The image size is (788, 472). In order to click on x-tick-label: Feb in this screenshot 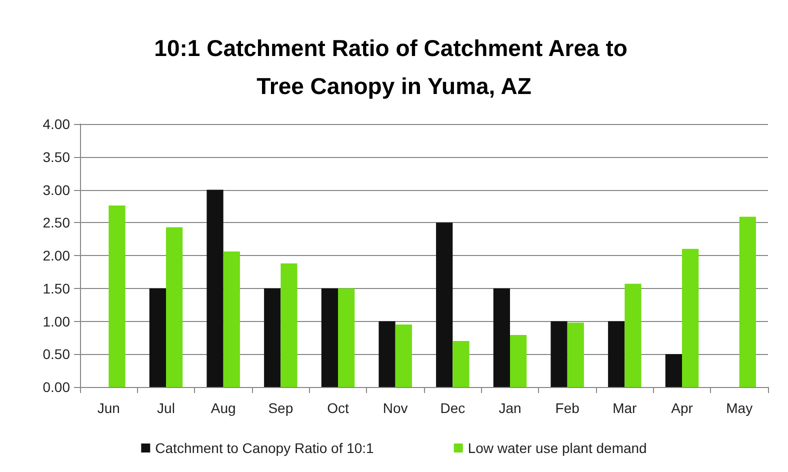, I will do `click(567, 408)`.